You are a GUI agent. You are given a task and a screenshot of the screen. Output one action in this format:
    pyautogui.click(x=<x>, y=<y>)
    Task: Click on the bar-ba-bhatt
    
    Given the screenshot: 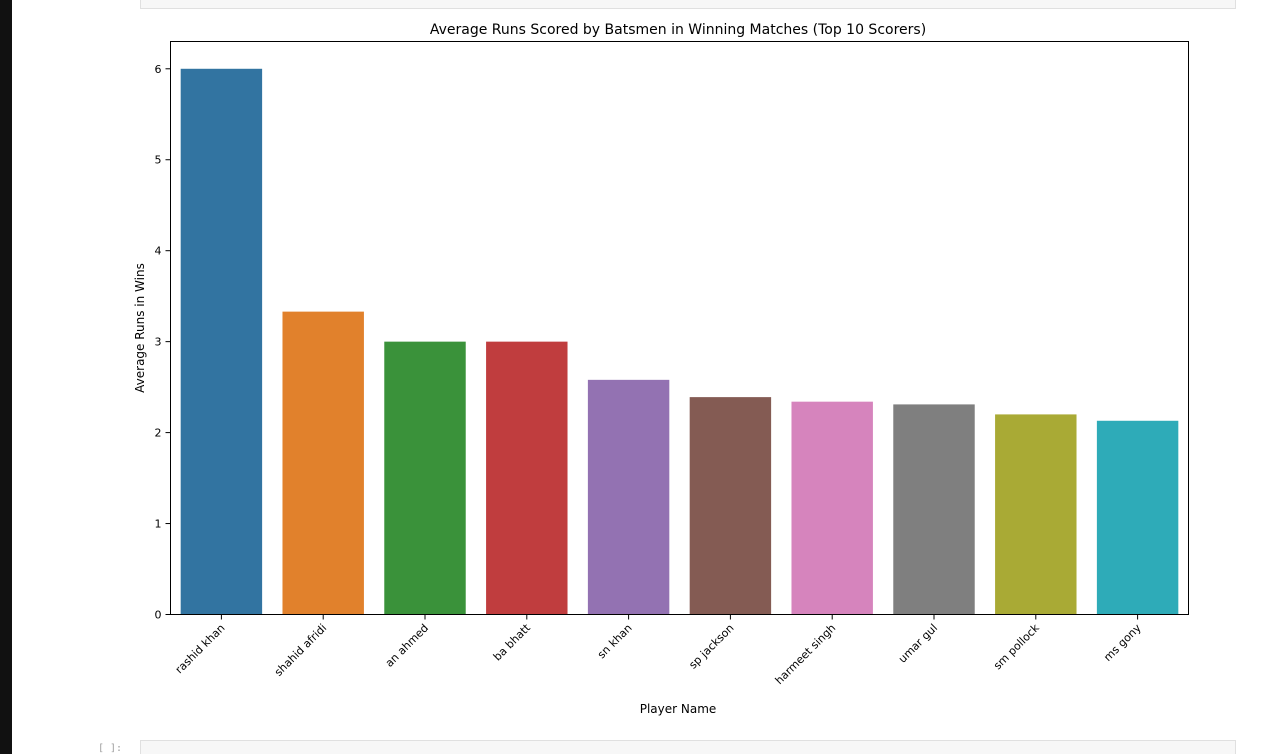 What is the action you would take?
    pyautogui.click(x=527, y=478)
    